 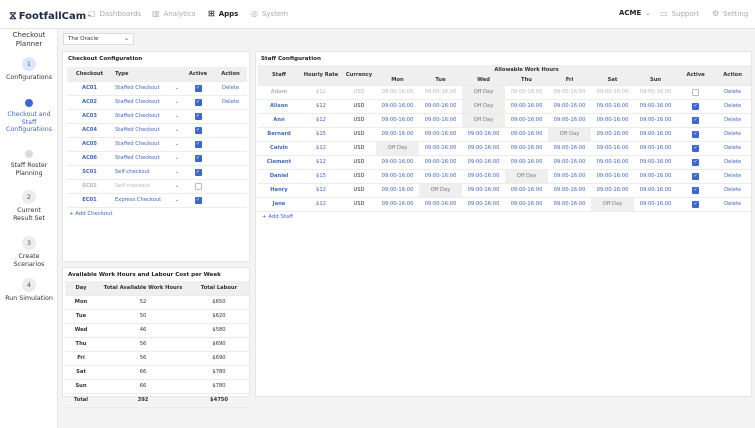 I want to click on org-selector: ACME ⌄, so click(x=634, y=13).